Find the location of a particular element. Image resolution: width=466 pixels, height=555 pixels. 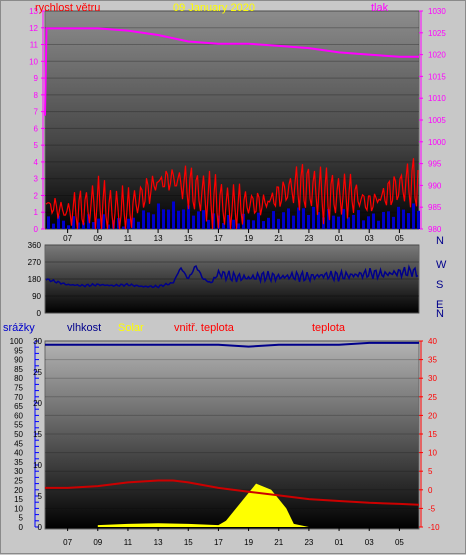

x-tick-label: 11 is located at coordinates (128, 542).